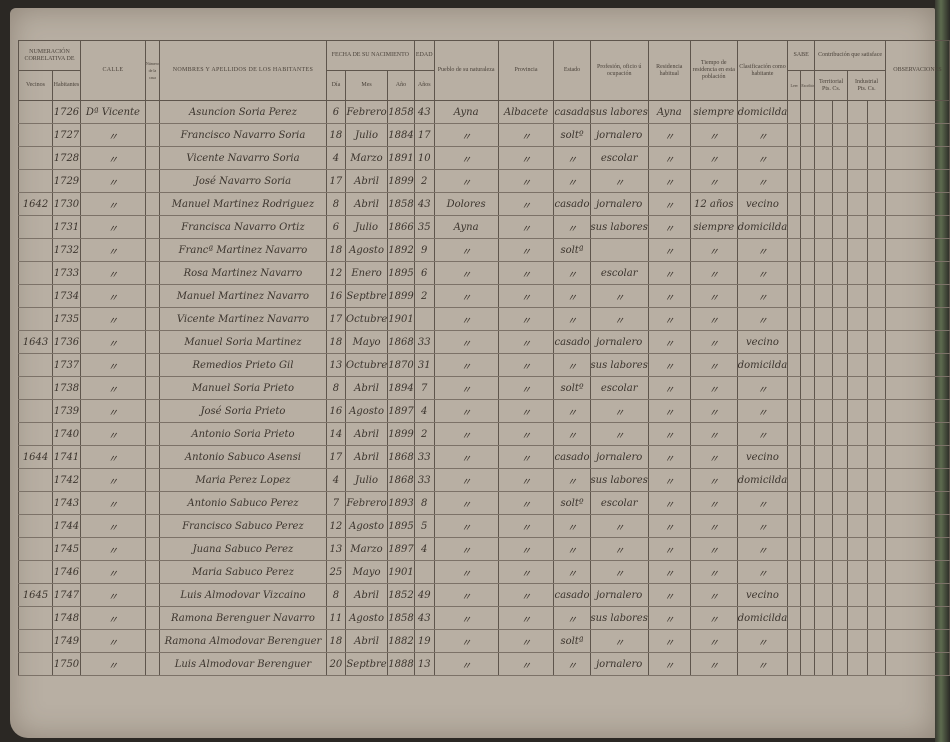  Describe the element at coordinates (713, 112) in the screenshot. I see `cell-tiempo: siempre` at that location.